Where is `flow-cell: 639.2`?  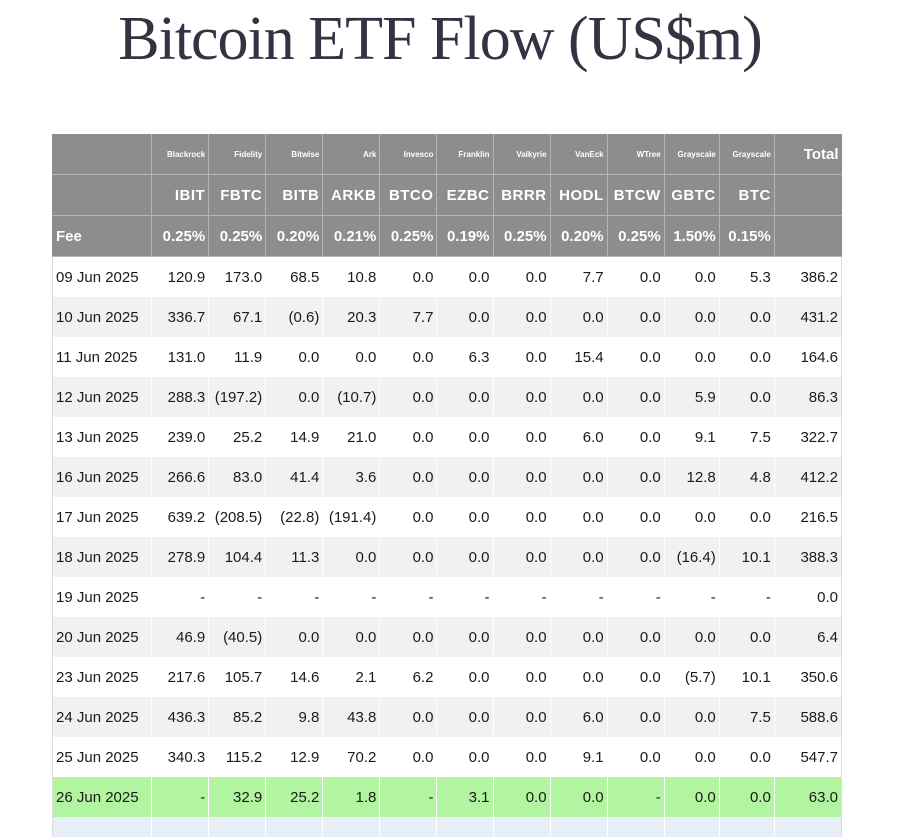 flow-cell: 639.2 is located at coordinates (180, 517).